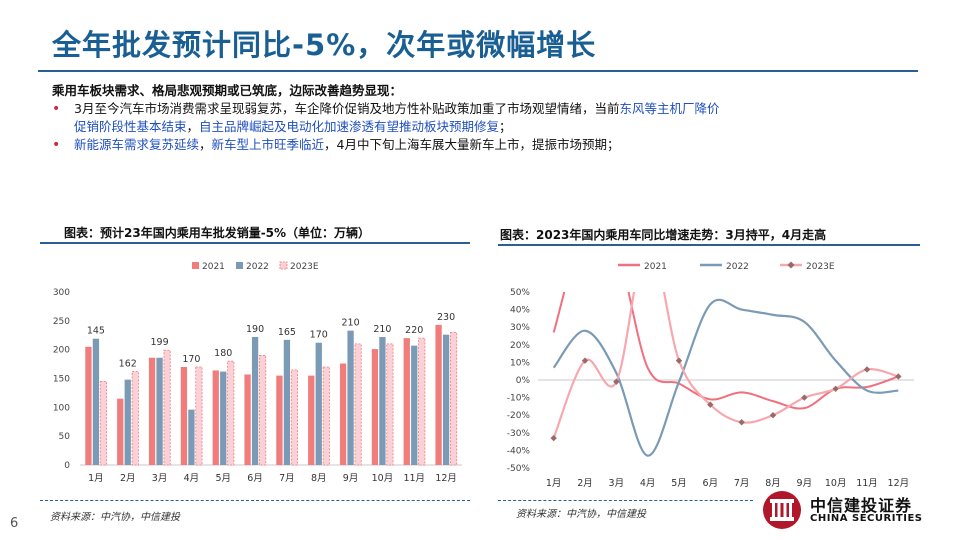 The image size is (960, 540). What do you see at coordinates (324, 45) in the screenshot?
I see `page-title: 全年批发预计同比-5%，次年或微幅增长` at bounding box center [324, 45].